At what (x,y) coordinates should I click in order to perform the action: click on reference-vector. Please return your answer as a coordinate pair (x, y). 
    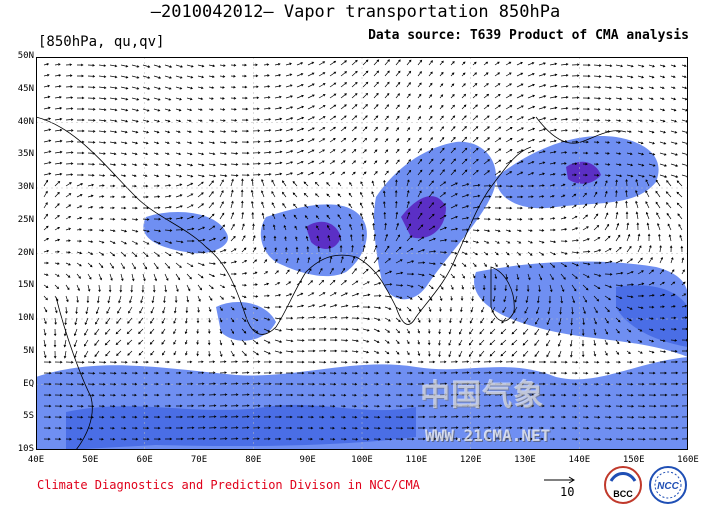
    Looking at the image, I should click on (559, 480).